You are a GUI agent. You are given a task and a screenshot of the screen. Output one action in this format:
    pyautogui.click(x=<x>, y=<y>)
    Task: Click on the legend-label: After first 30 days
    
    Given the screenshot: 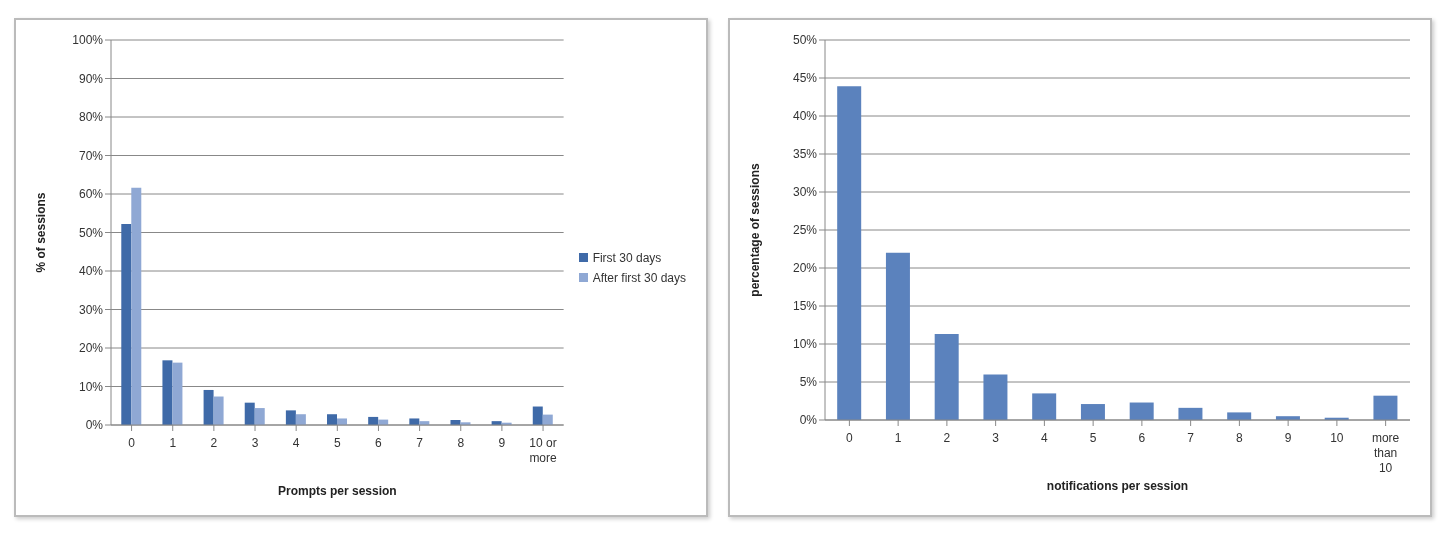 What is the action you would take?
    pyautogui.click(x=639, y=277)
    